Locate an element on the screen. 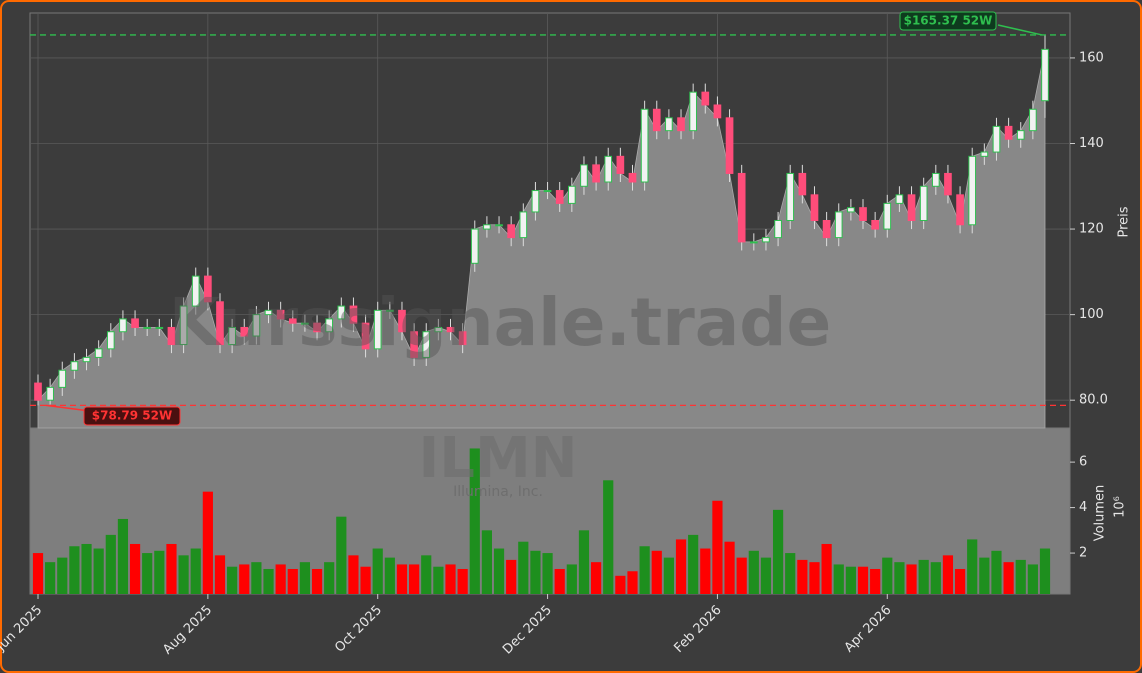 The width and height of the screenshot is (1142, 673). watermark: Kurssignale.trade is located at coordinates (500, 322).